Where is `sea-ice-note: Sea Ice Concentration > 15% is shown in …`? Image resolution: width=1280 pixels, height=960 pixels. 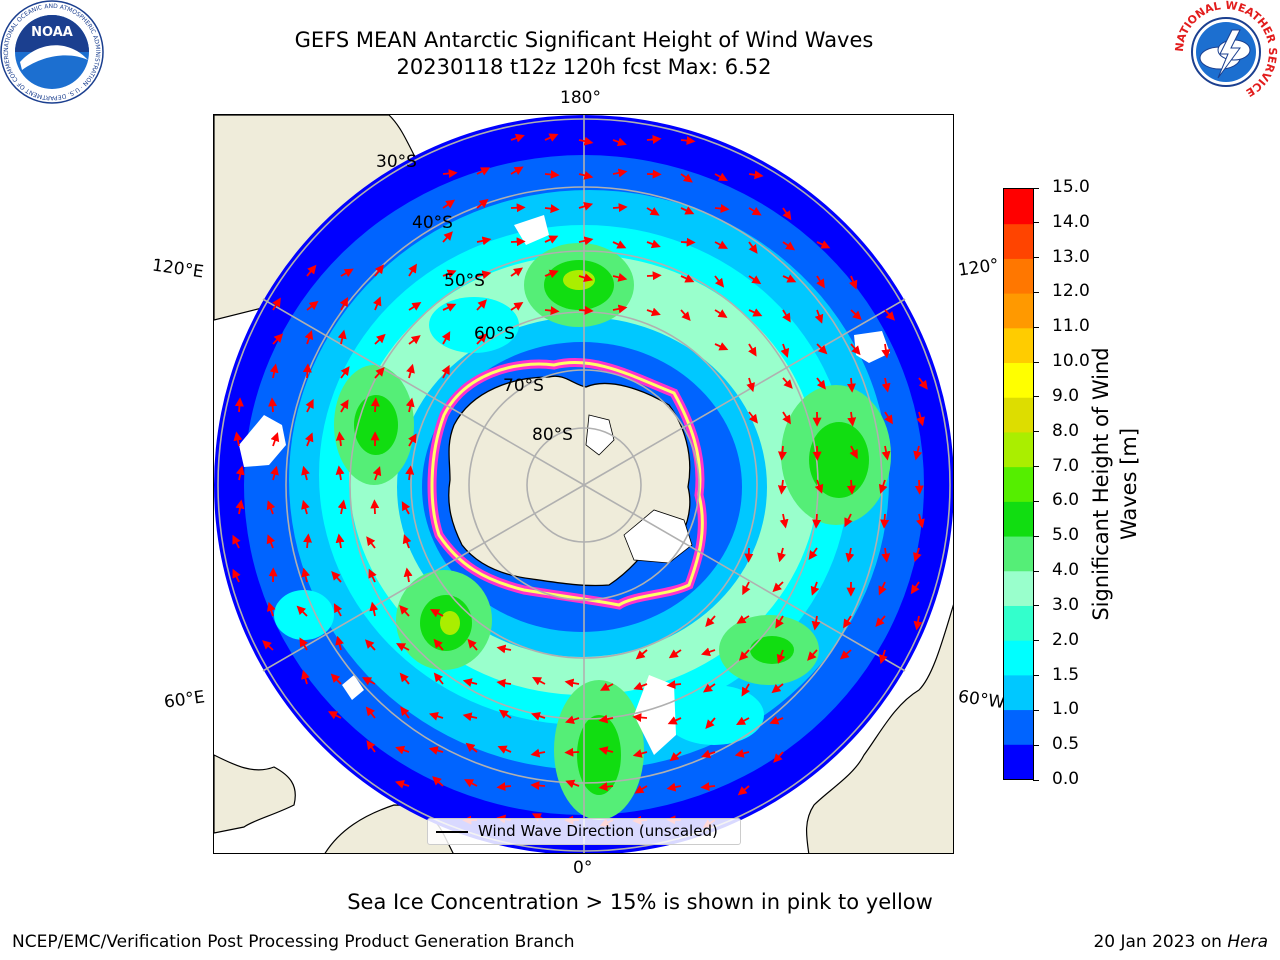
sea-ice-note: Sea Ice Concentration > 15% is shown in … is located at coordinates (640, 902).